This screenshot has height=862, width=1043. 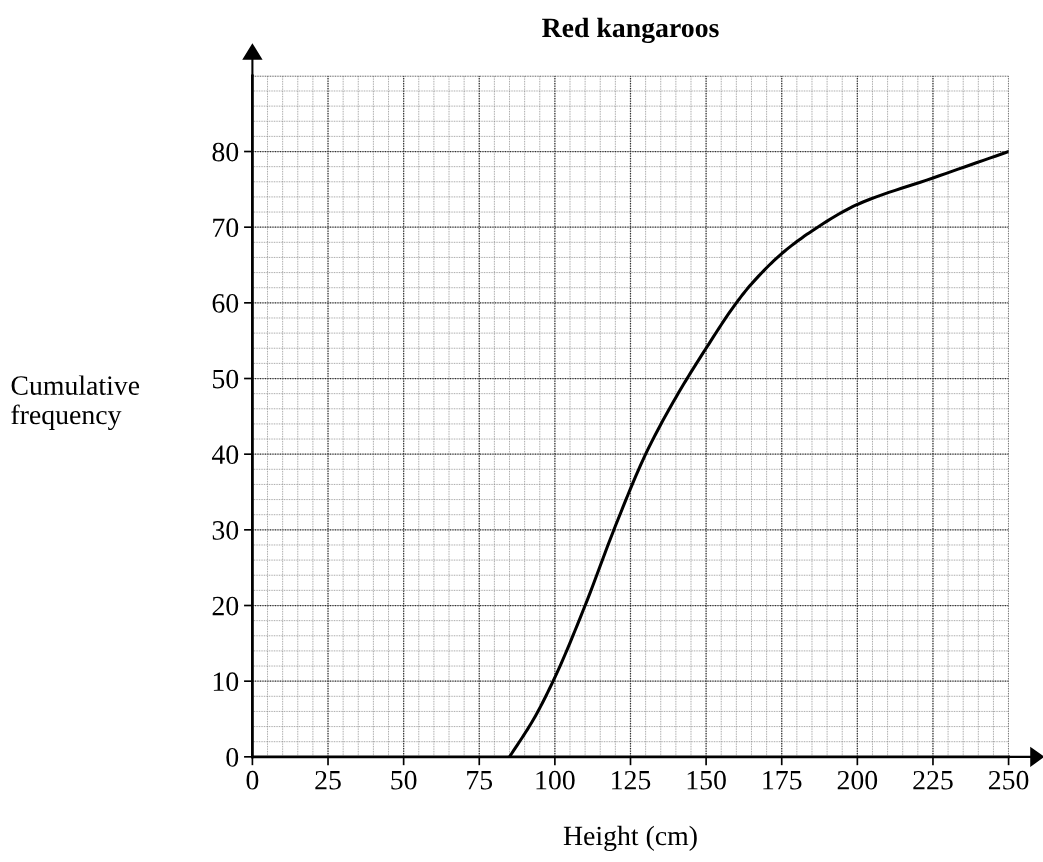 What do you see at coordinates (225, 455) in the screenshot?
I see `y-tick-label: 40` at bounding box center [225, 455].